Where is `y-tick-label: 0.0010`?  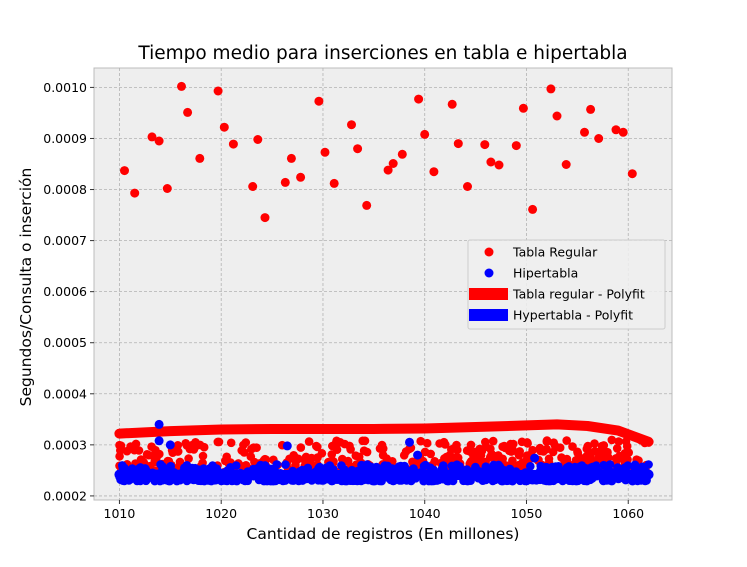
y-tick-label: 0.0010 is located at coordinates (65, 87).